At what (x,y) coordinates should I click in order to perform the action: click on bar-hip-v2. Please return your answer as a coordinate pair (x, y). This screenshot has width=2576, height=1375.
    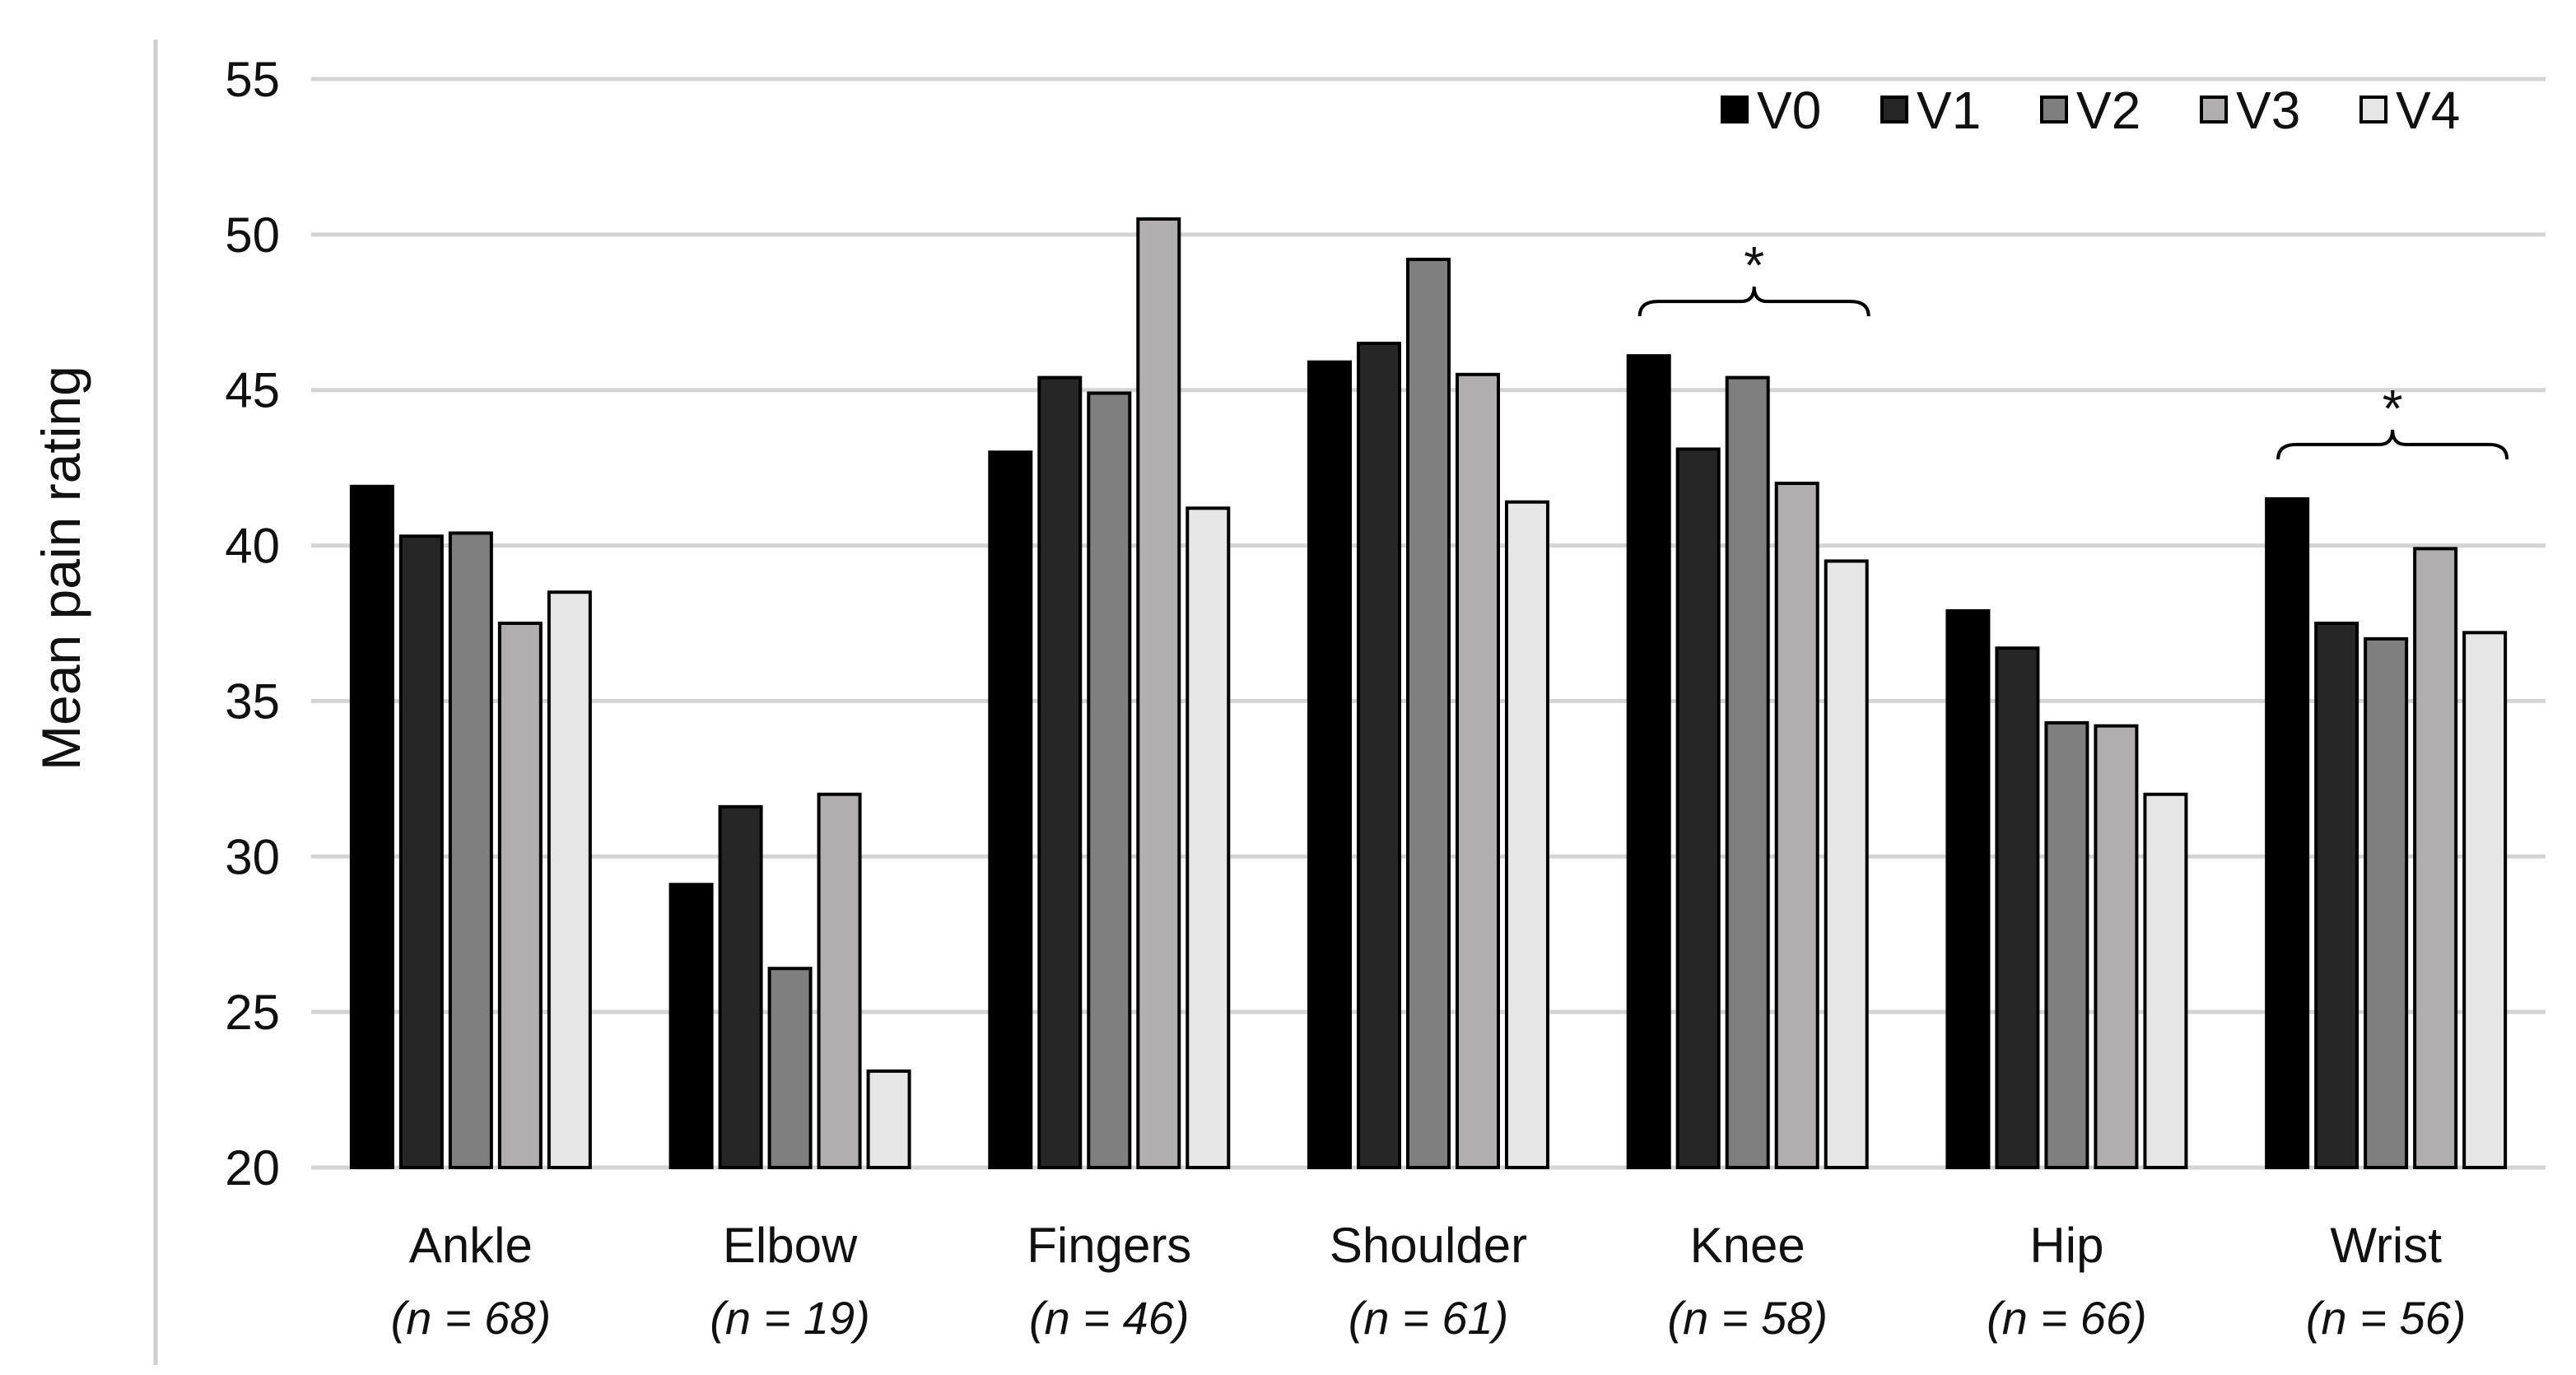
    Looking at the image, I should click on (2066, 945).